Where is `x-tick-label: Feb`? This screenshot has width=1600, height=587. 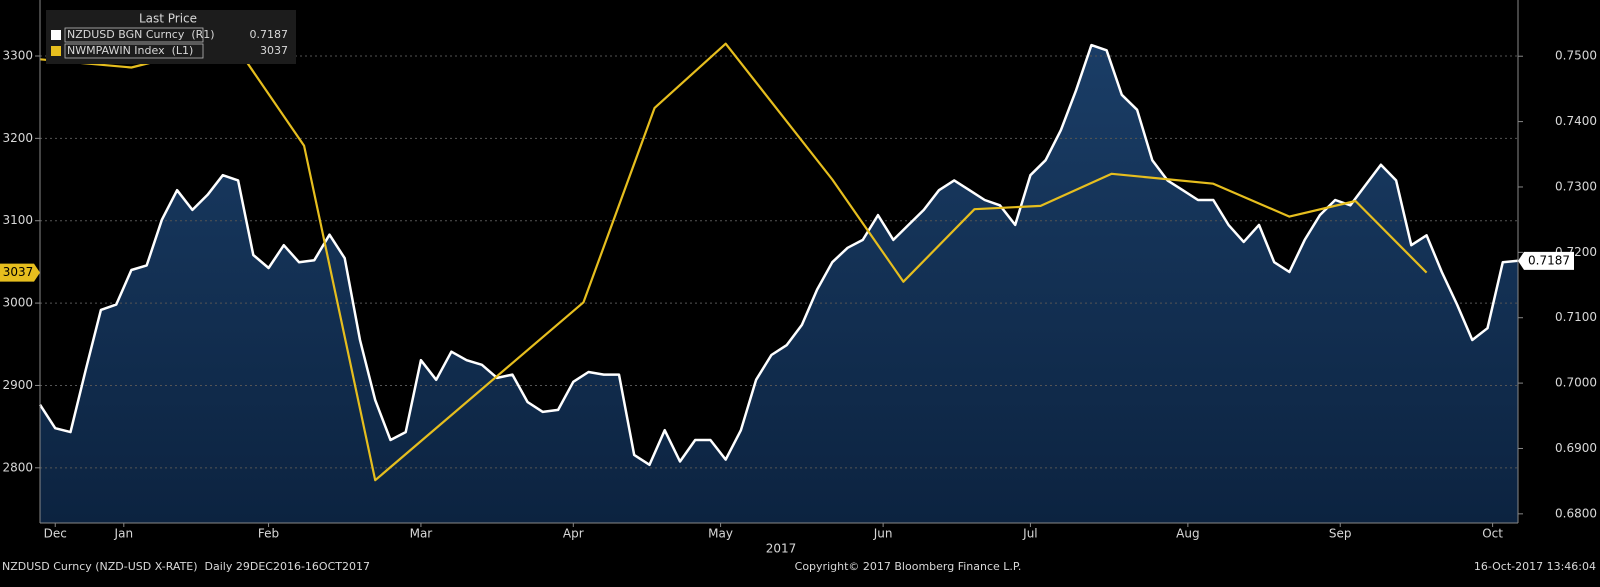
x-tick-label: Feb is located at coordinates (268, 534).